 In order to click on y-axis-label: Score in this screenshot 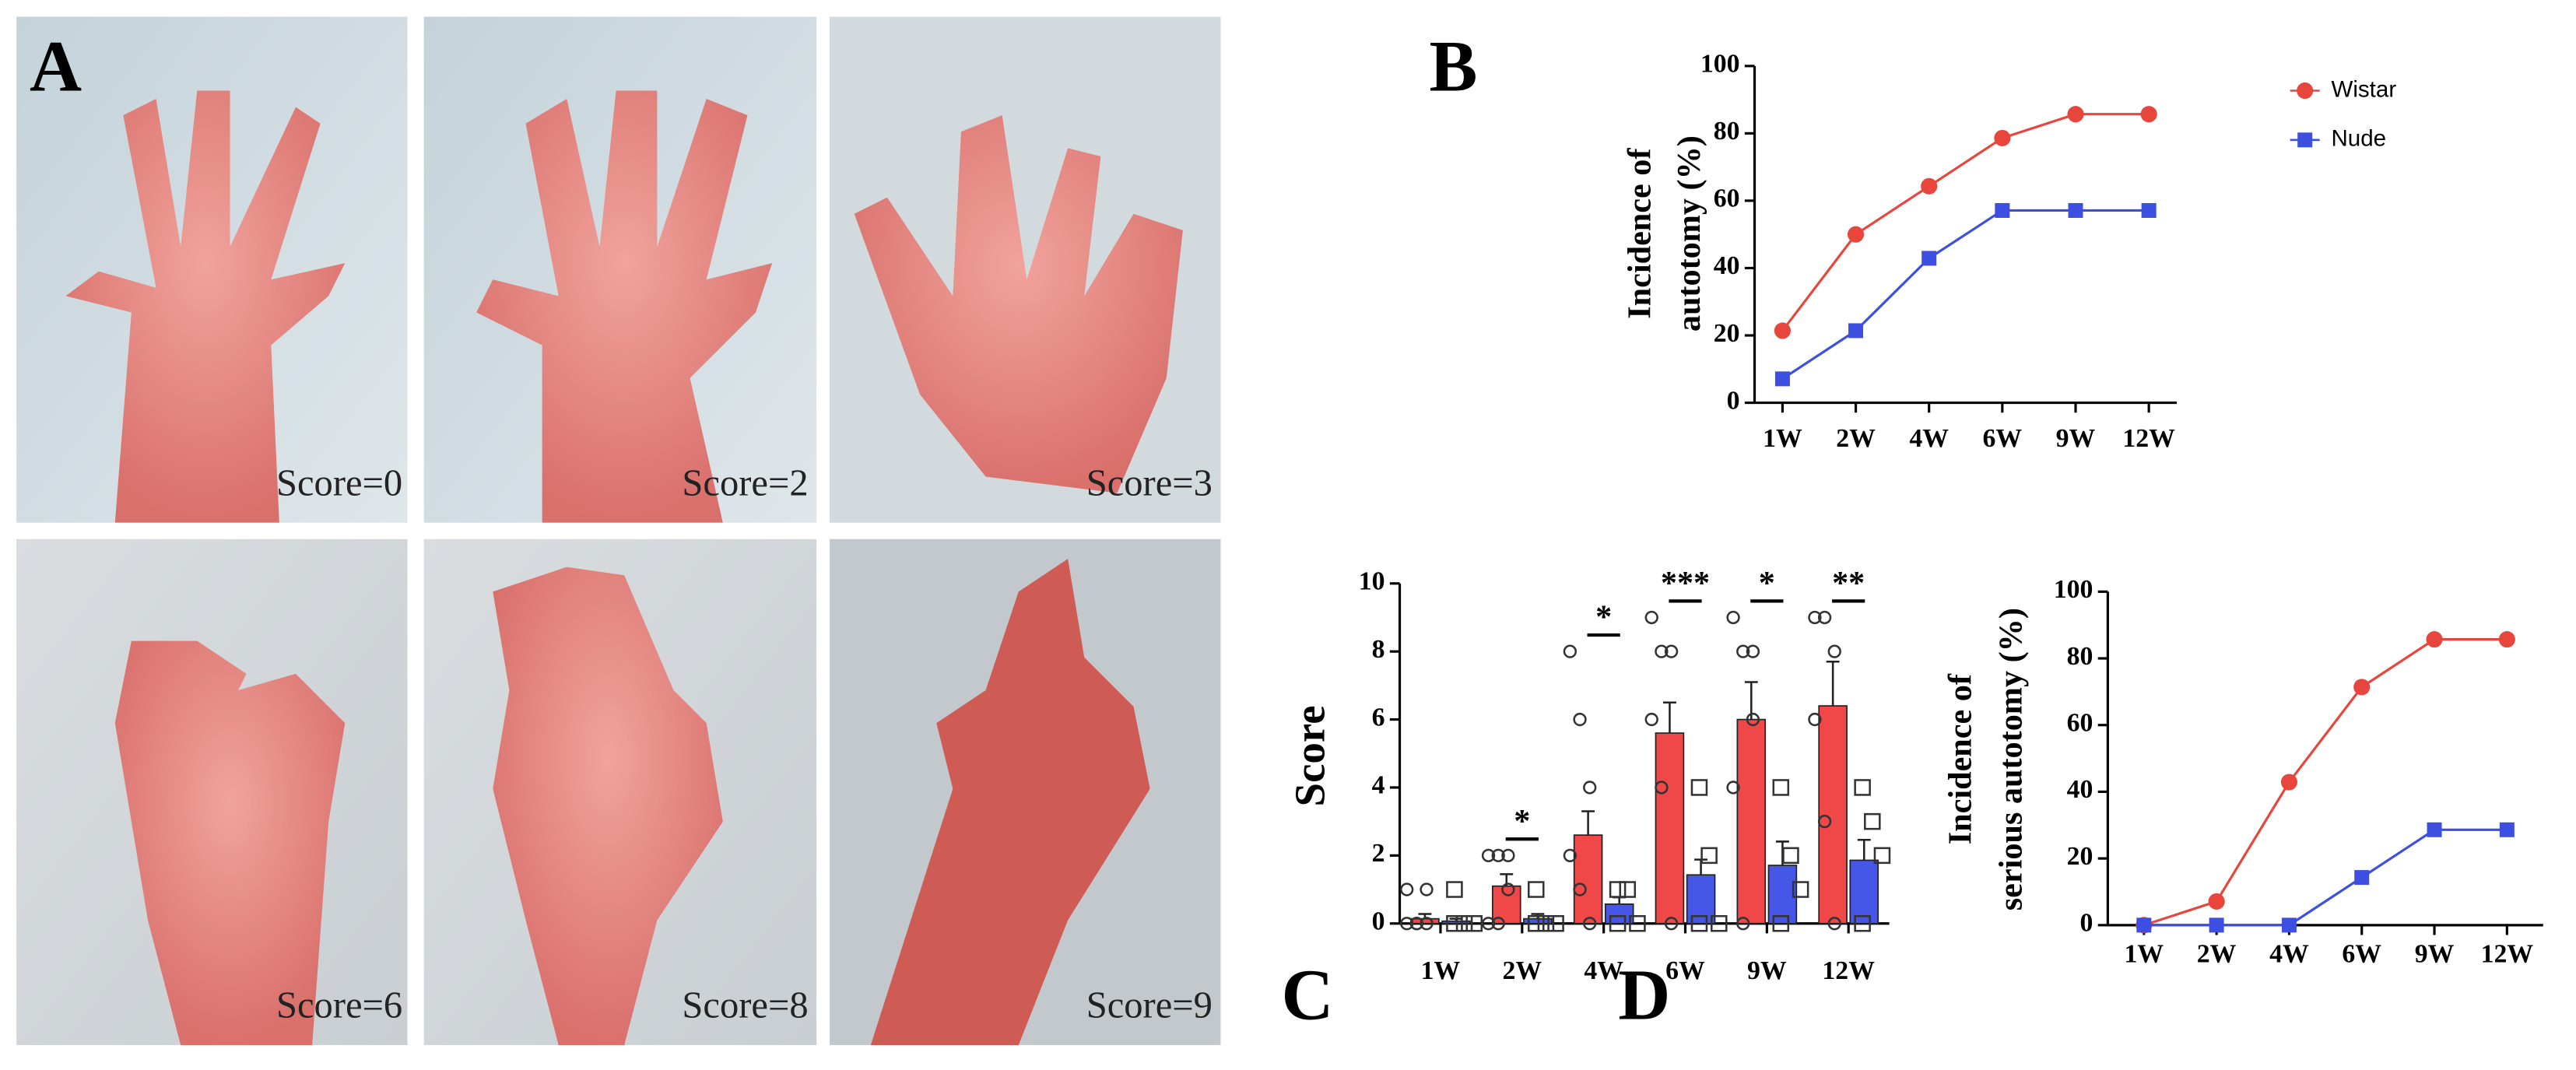, I will do `click(1310, 755)`.